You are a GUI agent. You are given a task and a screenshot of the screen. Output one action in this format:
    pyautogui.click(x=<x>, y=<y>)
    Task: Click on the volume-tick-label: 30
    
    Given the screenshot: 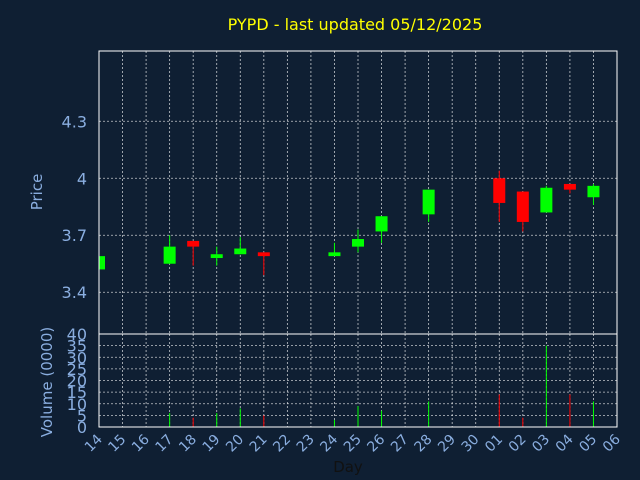 What is the action you would take?
    pyautogui.click(x=77, y=357)
    